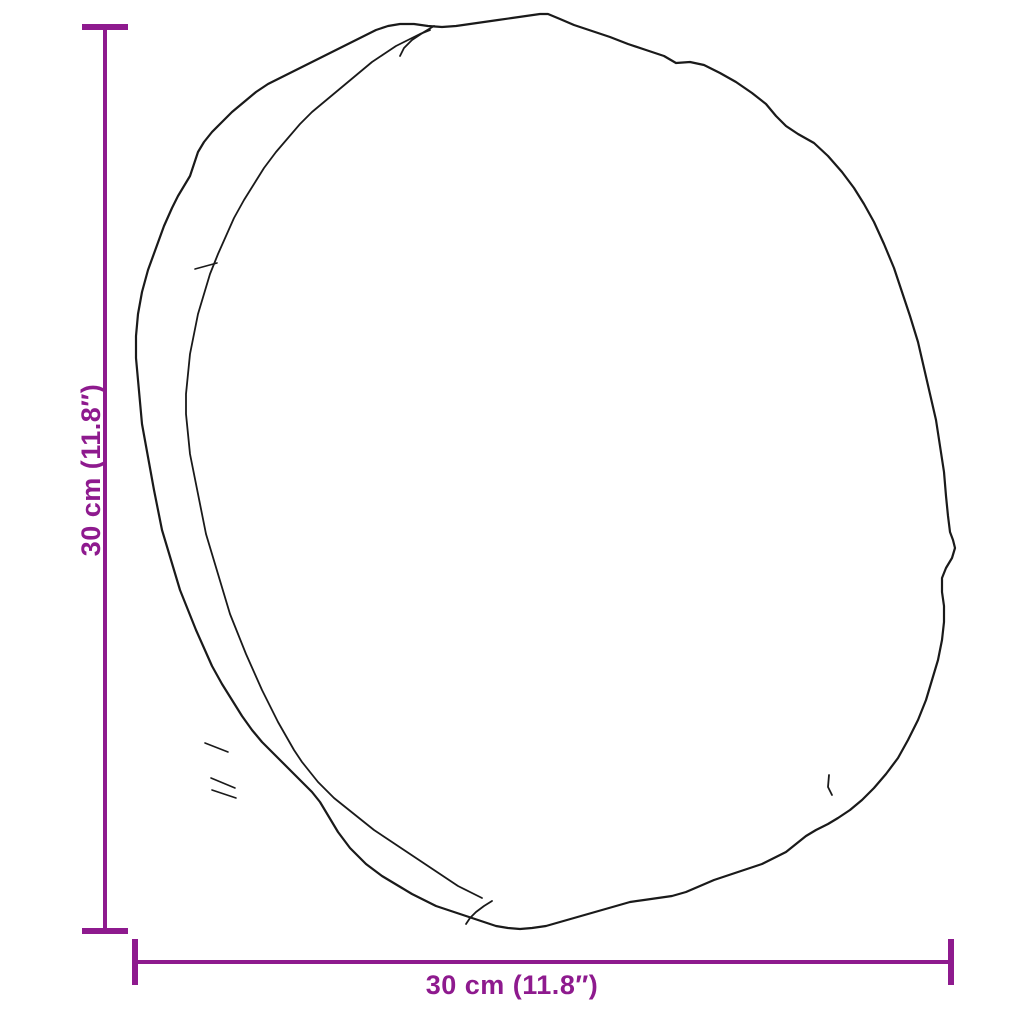 The width and height of the screenshot is (1024, 1024). I want to click on notch-bottom-center-path, so click(479, 912).